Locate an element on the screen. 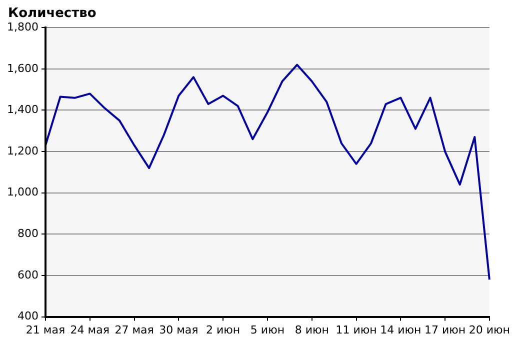 Image resolution: width=513 pixels, height=355 pixels. x-tick-label: 30 мая is located at coordinates (178, 329).